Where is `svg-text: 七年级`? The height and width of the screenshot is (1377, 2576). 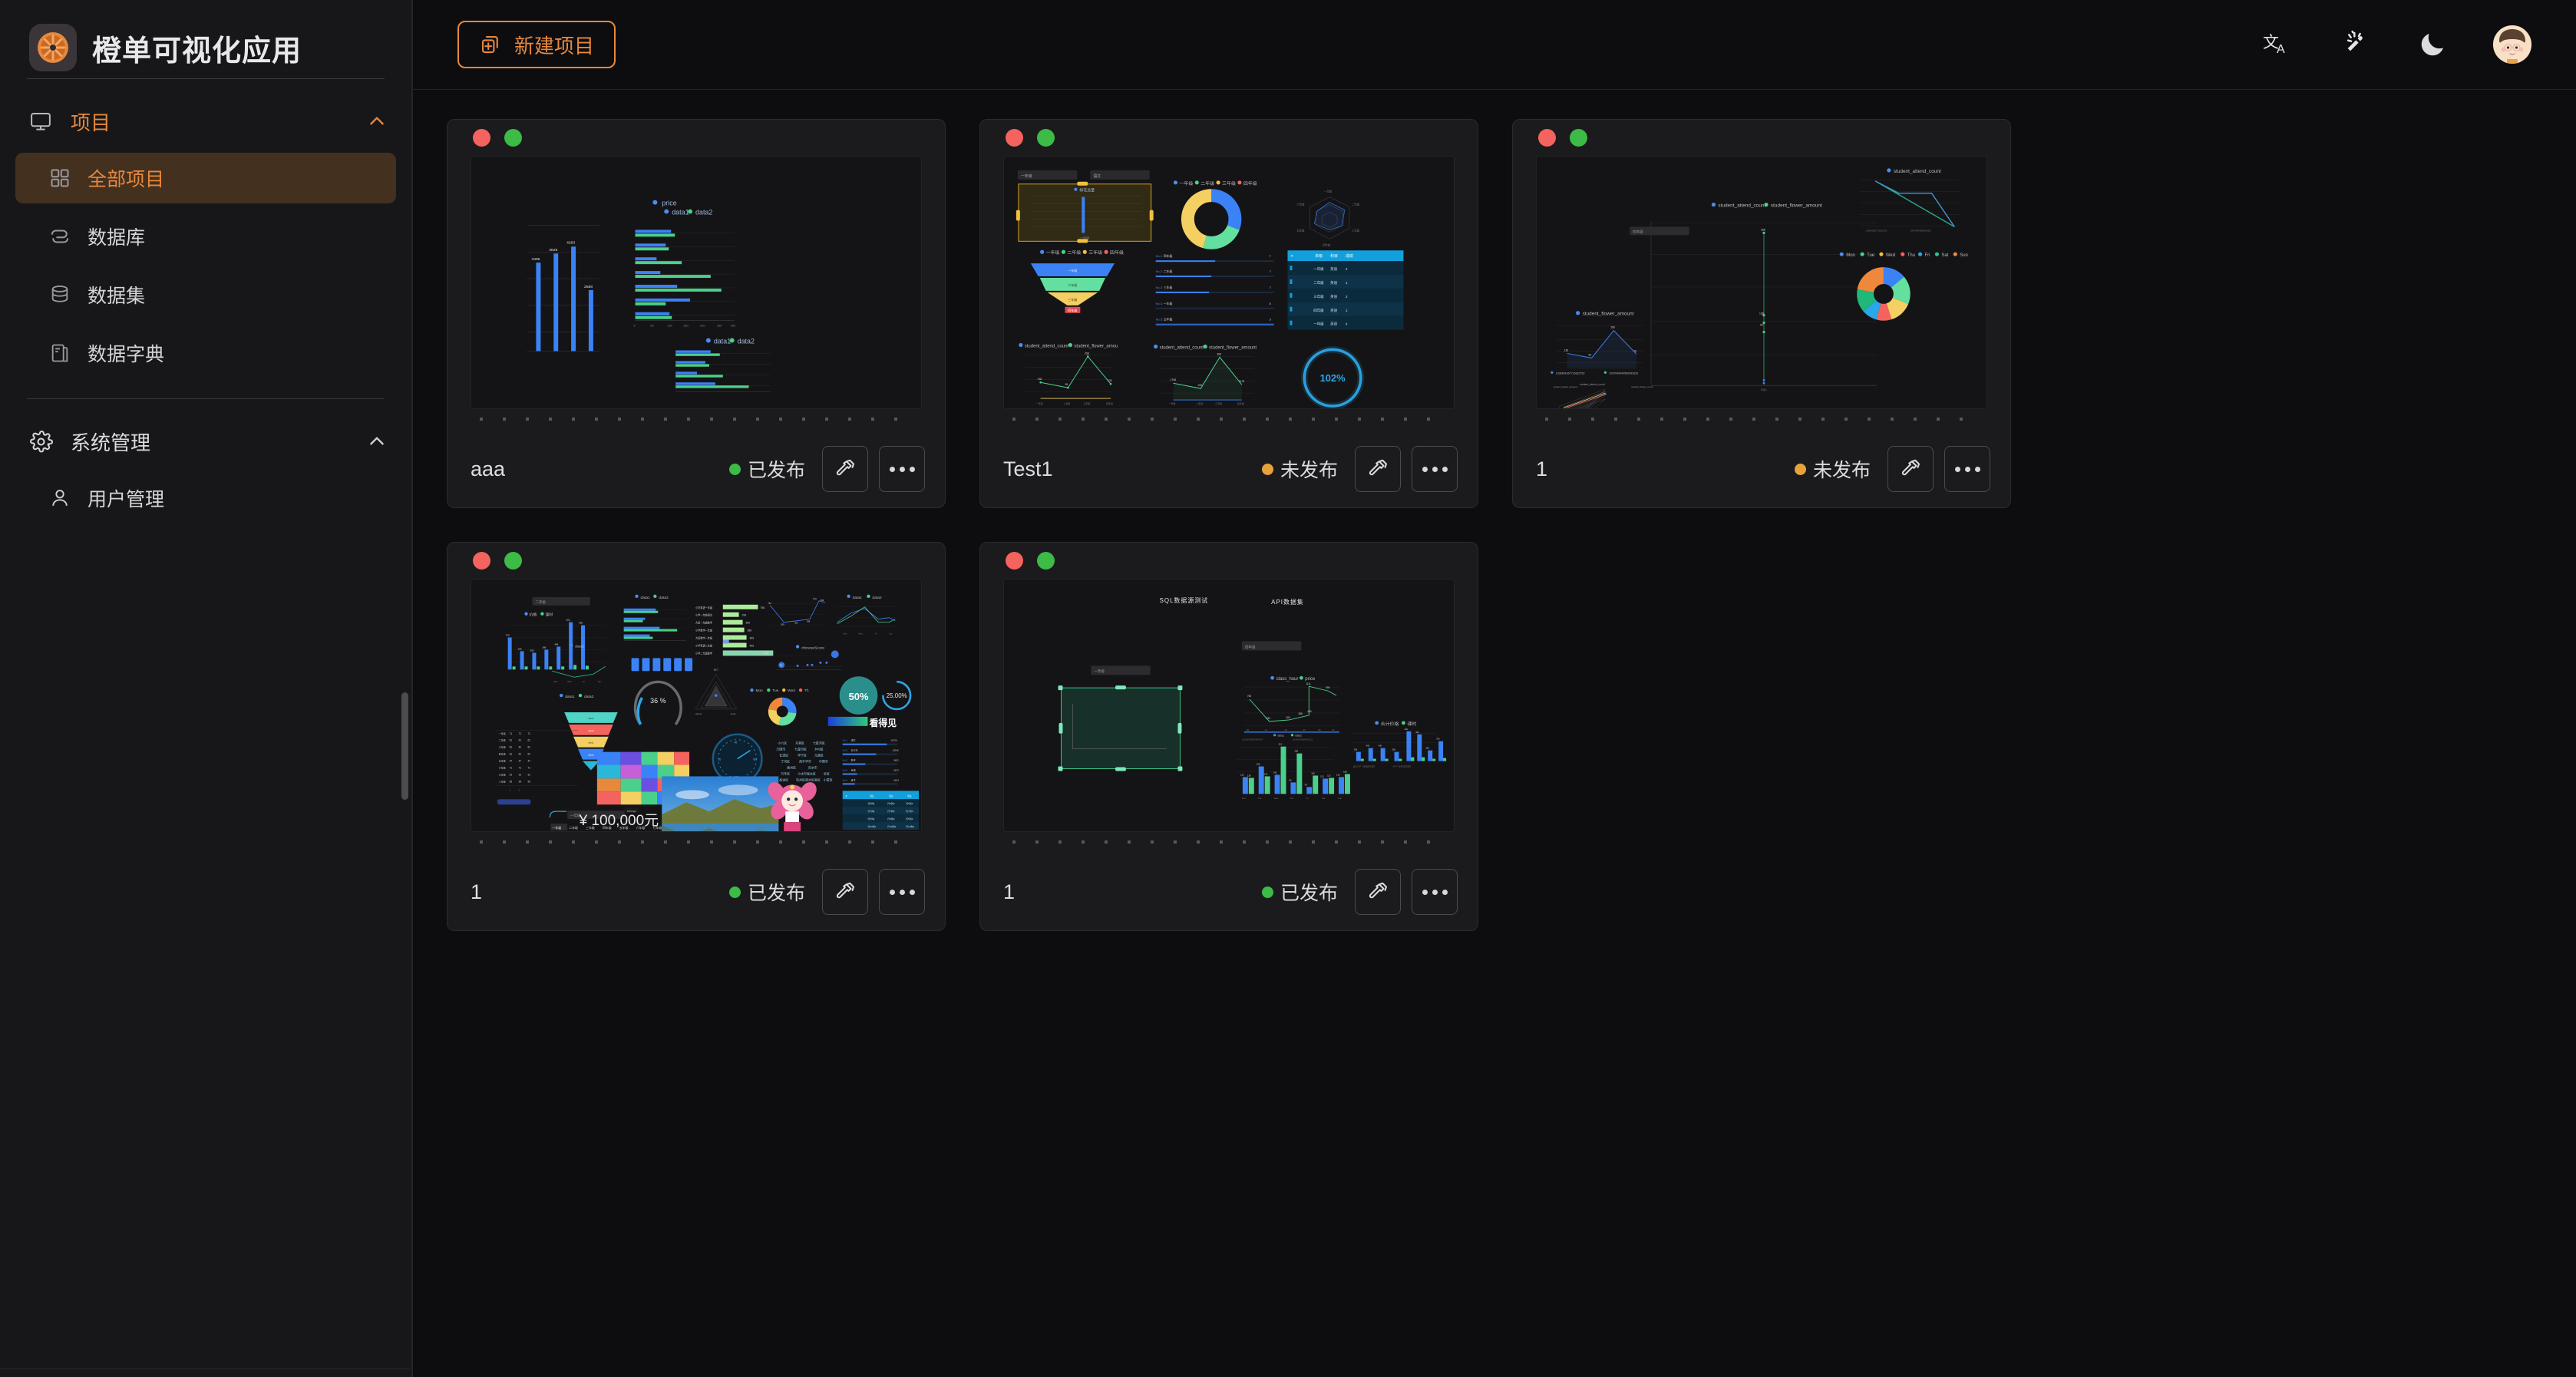 svg-text: 七年级 is located at coordinates (657, 828).